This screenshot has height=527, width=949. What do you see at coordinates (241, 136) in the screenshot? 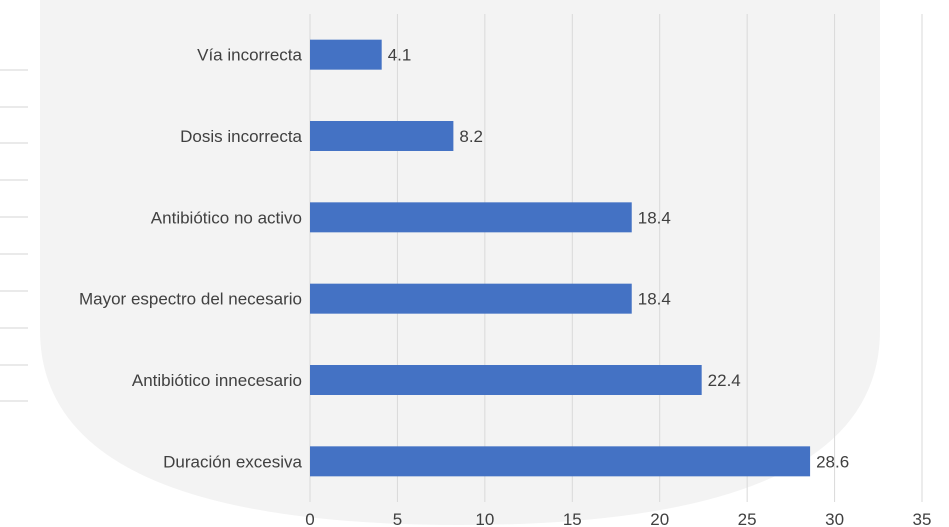
I see `category-label: Dosis incorrecta` at bounding box center [241, 136].